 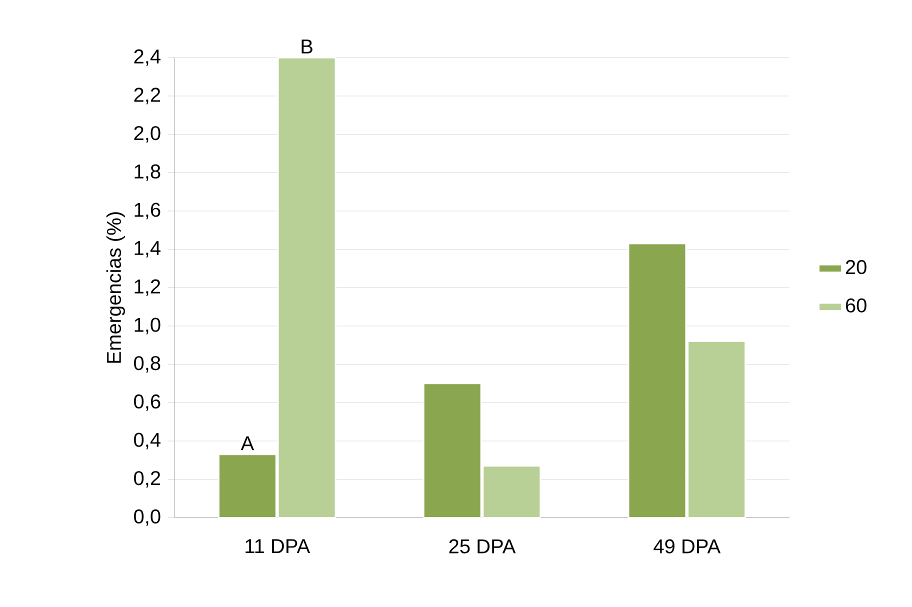 I want to click on x-tick-label: 49 DPA, so click(x=687, y=546).